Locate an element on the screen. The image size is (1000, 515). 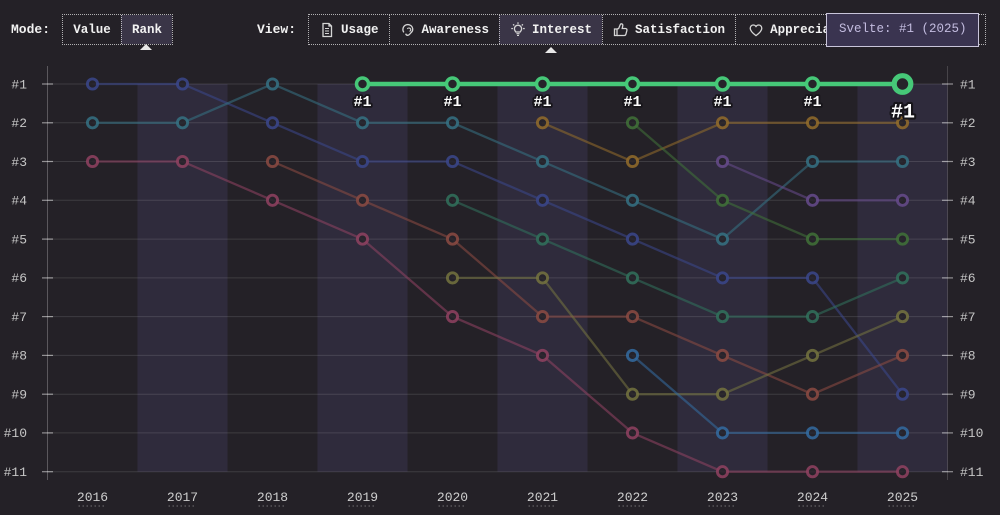
svg-text: 2020 is located at coordinates (452, 497).